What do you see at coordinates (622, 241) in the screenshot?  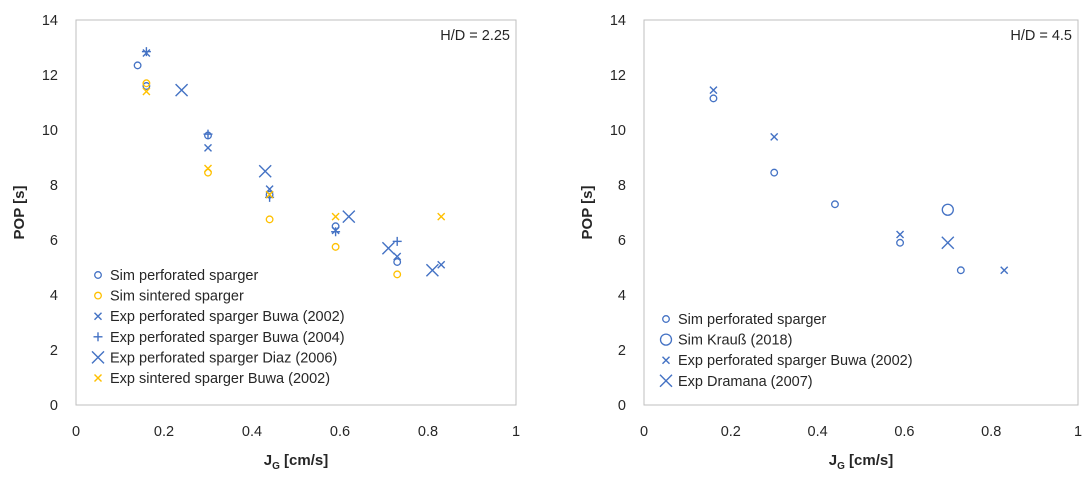 I see `y-tick-label: 6` at bounding box center [622, 241].